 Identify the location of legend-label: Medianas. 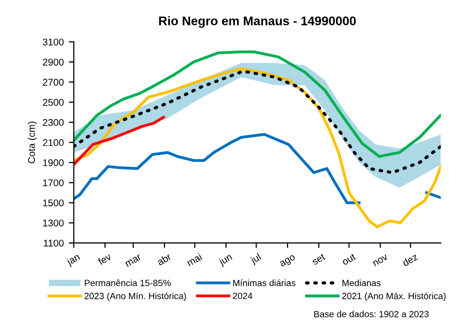
(361, 283).